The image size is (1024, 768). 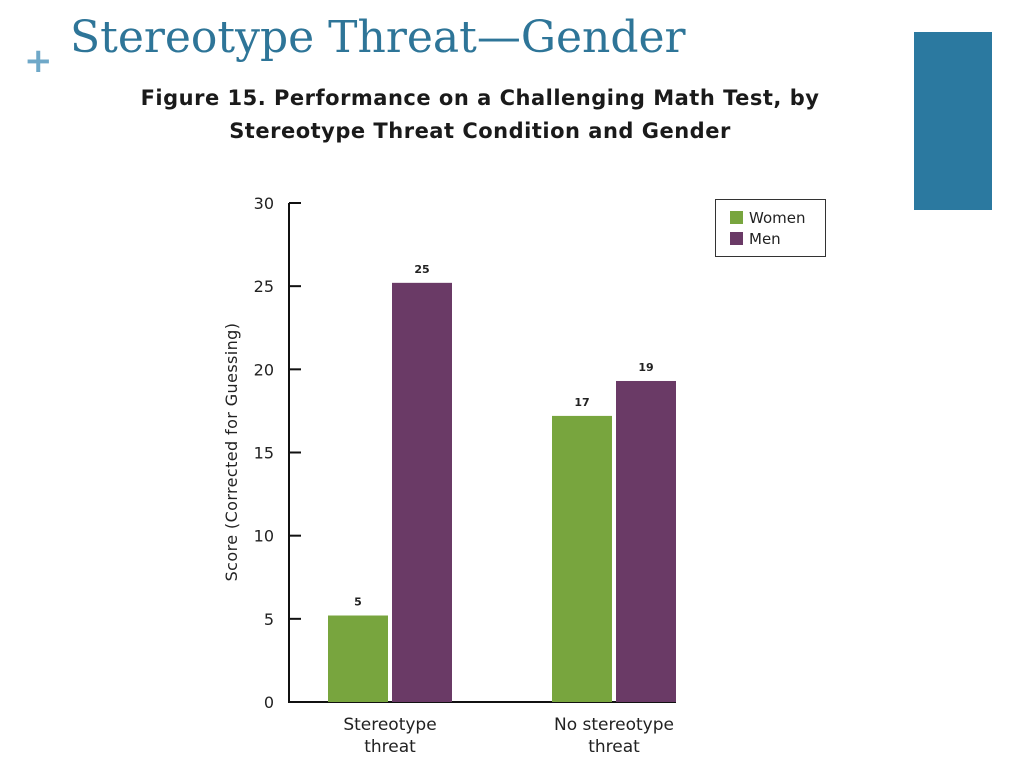 What do you see at coordinates (421, 269) in the screenshot?
I see `data-label-men-1: 25` at bounding box center [421, 269].